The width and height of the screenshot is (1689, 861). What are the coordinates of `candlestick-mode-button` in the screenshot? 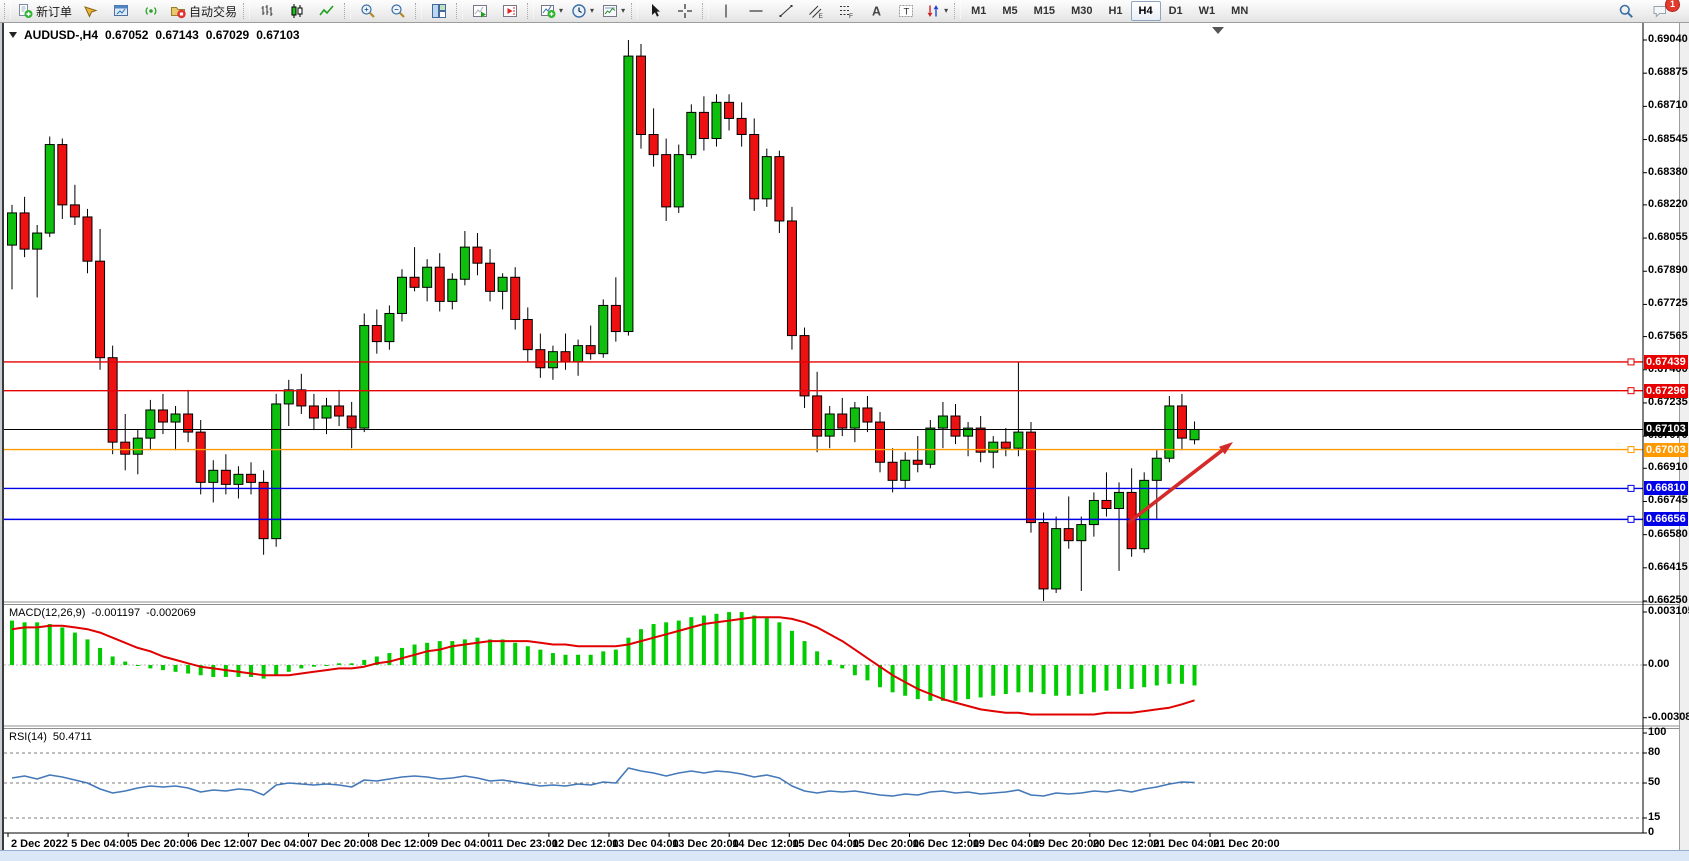 It's located at (297, 11).